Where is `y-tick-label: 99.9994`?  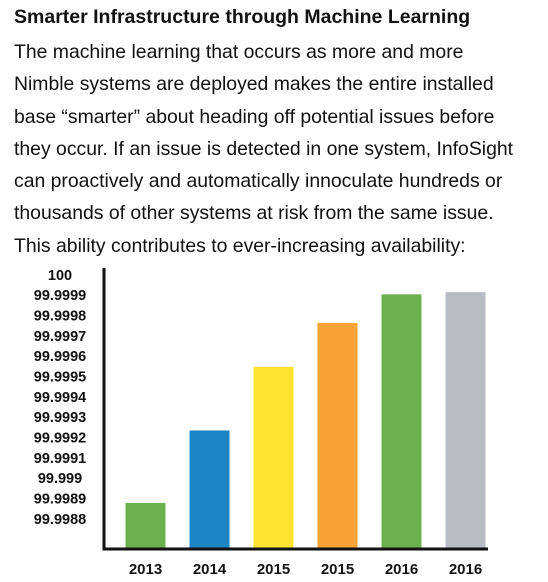 y-tick-label: 99.9994 is located at coordinates (60, 398).